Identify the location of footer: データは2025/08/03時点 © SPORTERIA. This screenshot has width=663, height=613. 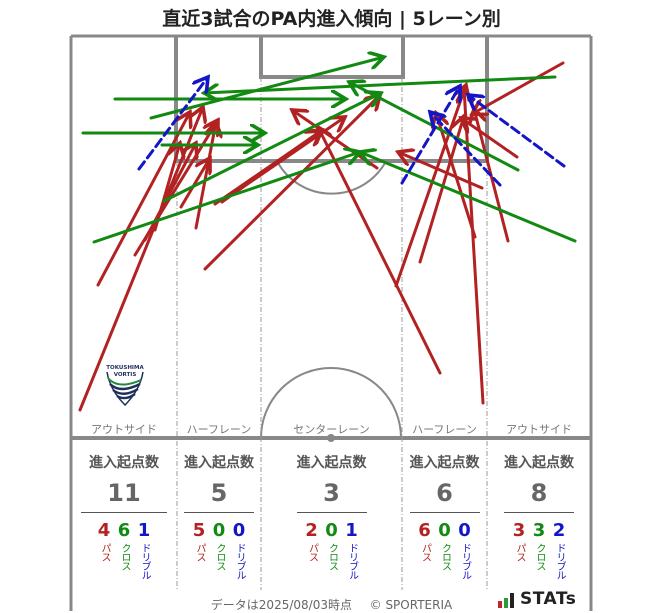
(331, 604).